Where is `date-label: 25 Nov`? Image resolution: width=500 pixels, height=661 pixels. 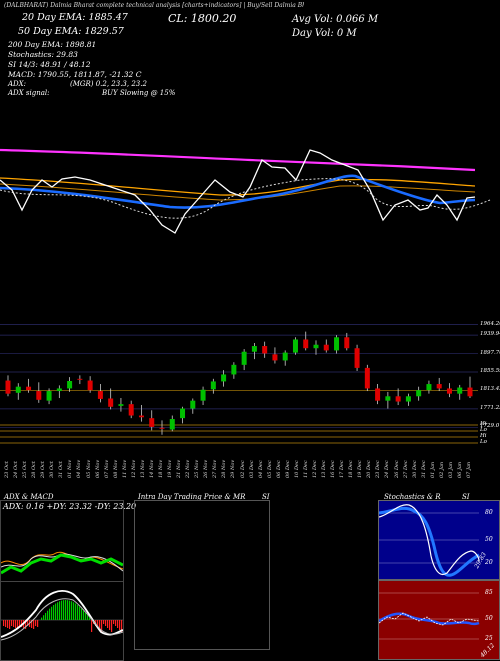
date-label: 25 Nov is located at coordinates (197, 468).